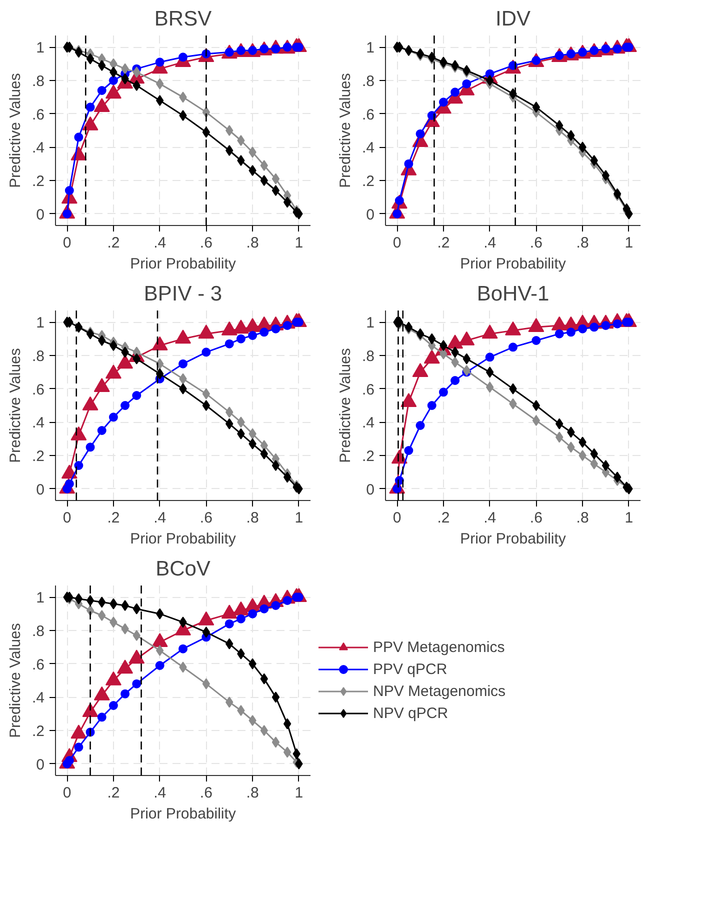 The height and width of the screenshot is (911, 720). What do you see at coordinates (410, 669) in the screenshot?
I see `legend-label: PPV qPCR` at bounding box center [410, 669].